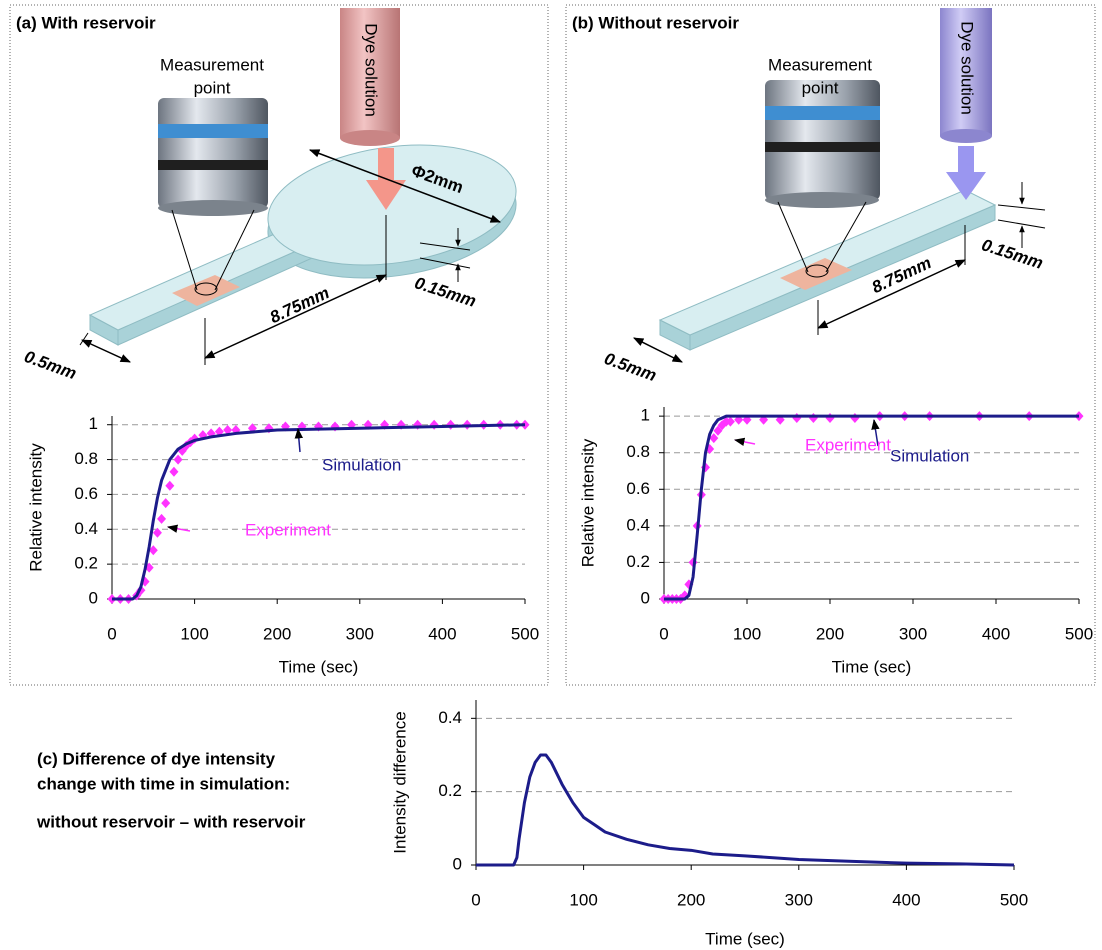 The width and height of the screenshot is (1102, 950). Describe the element at coordinates (655, 22) in the screenshot. I see `panel-title: (b) Without reservoir` at that location.